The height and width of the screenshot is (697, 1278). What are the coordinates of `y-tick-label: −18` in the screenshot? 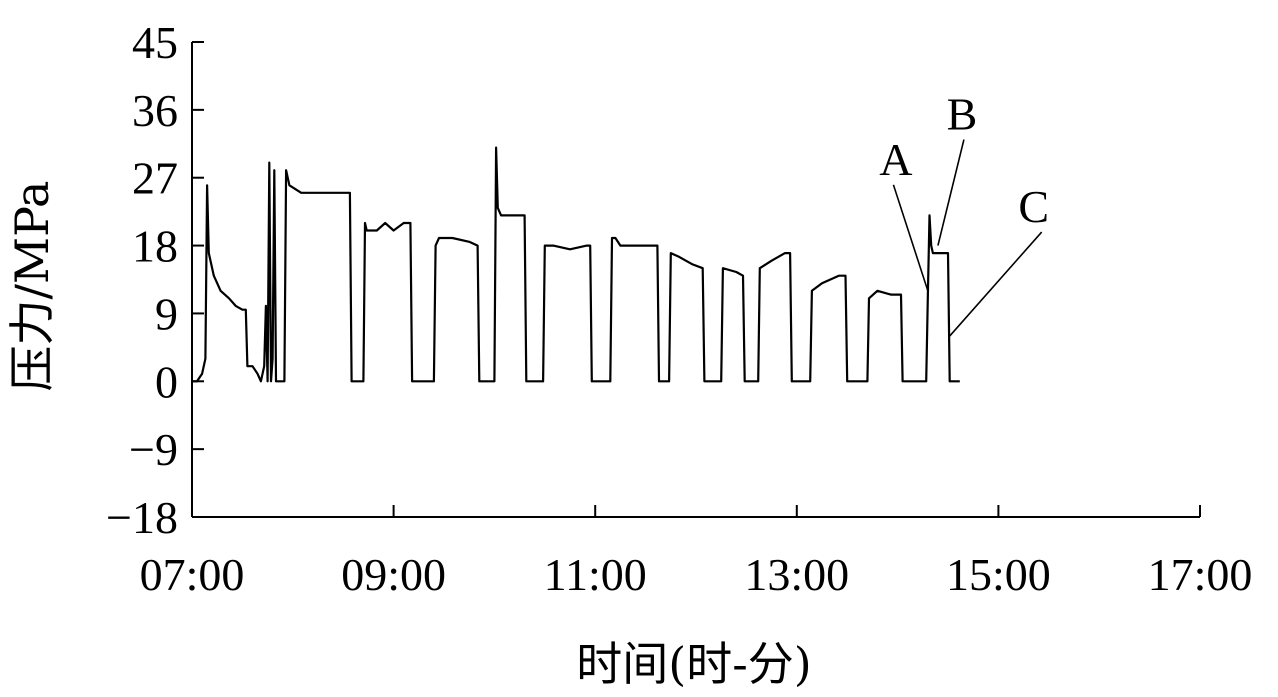 It's located at (142, 517).